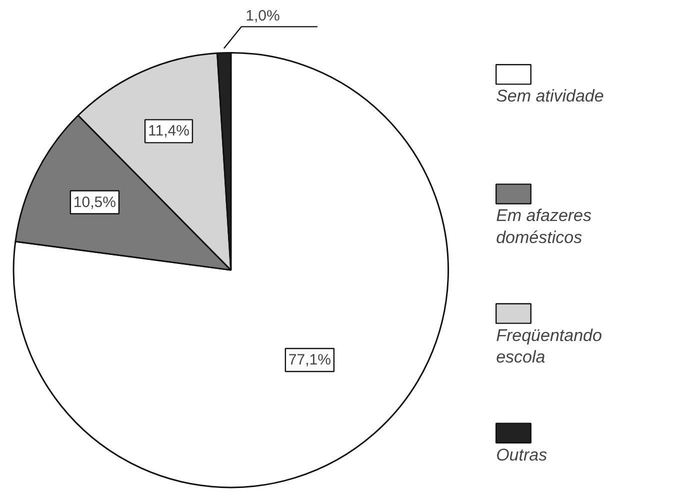 This screenshot has width=676, height=500. Describe the element at coordinates (549, 346) in the screenshot. I see `legend-label: Freqüentando escola` at that location.